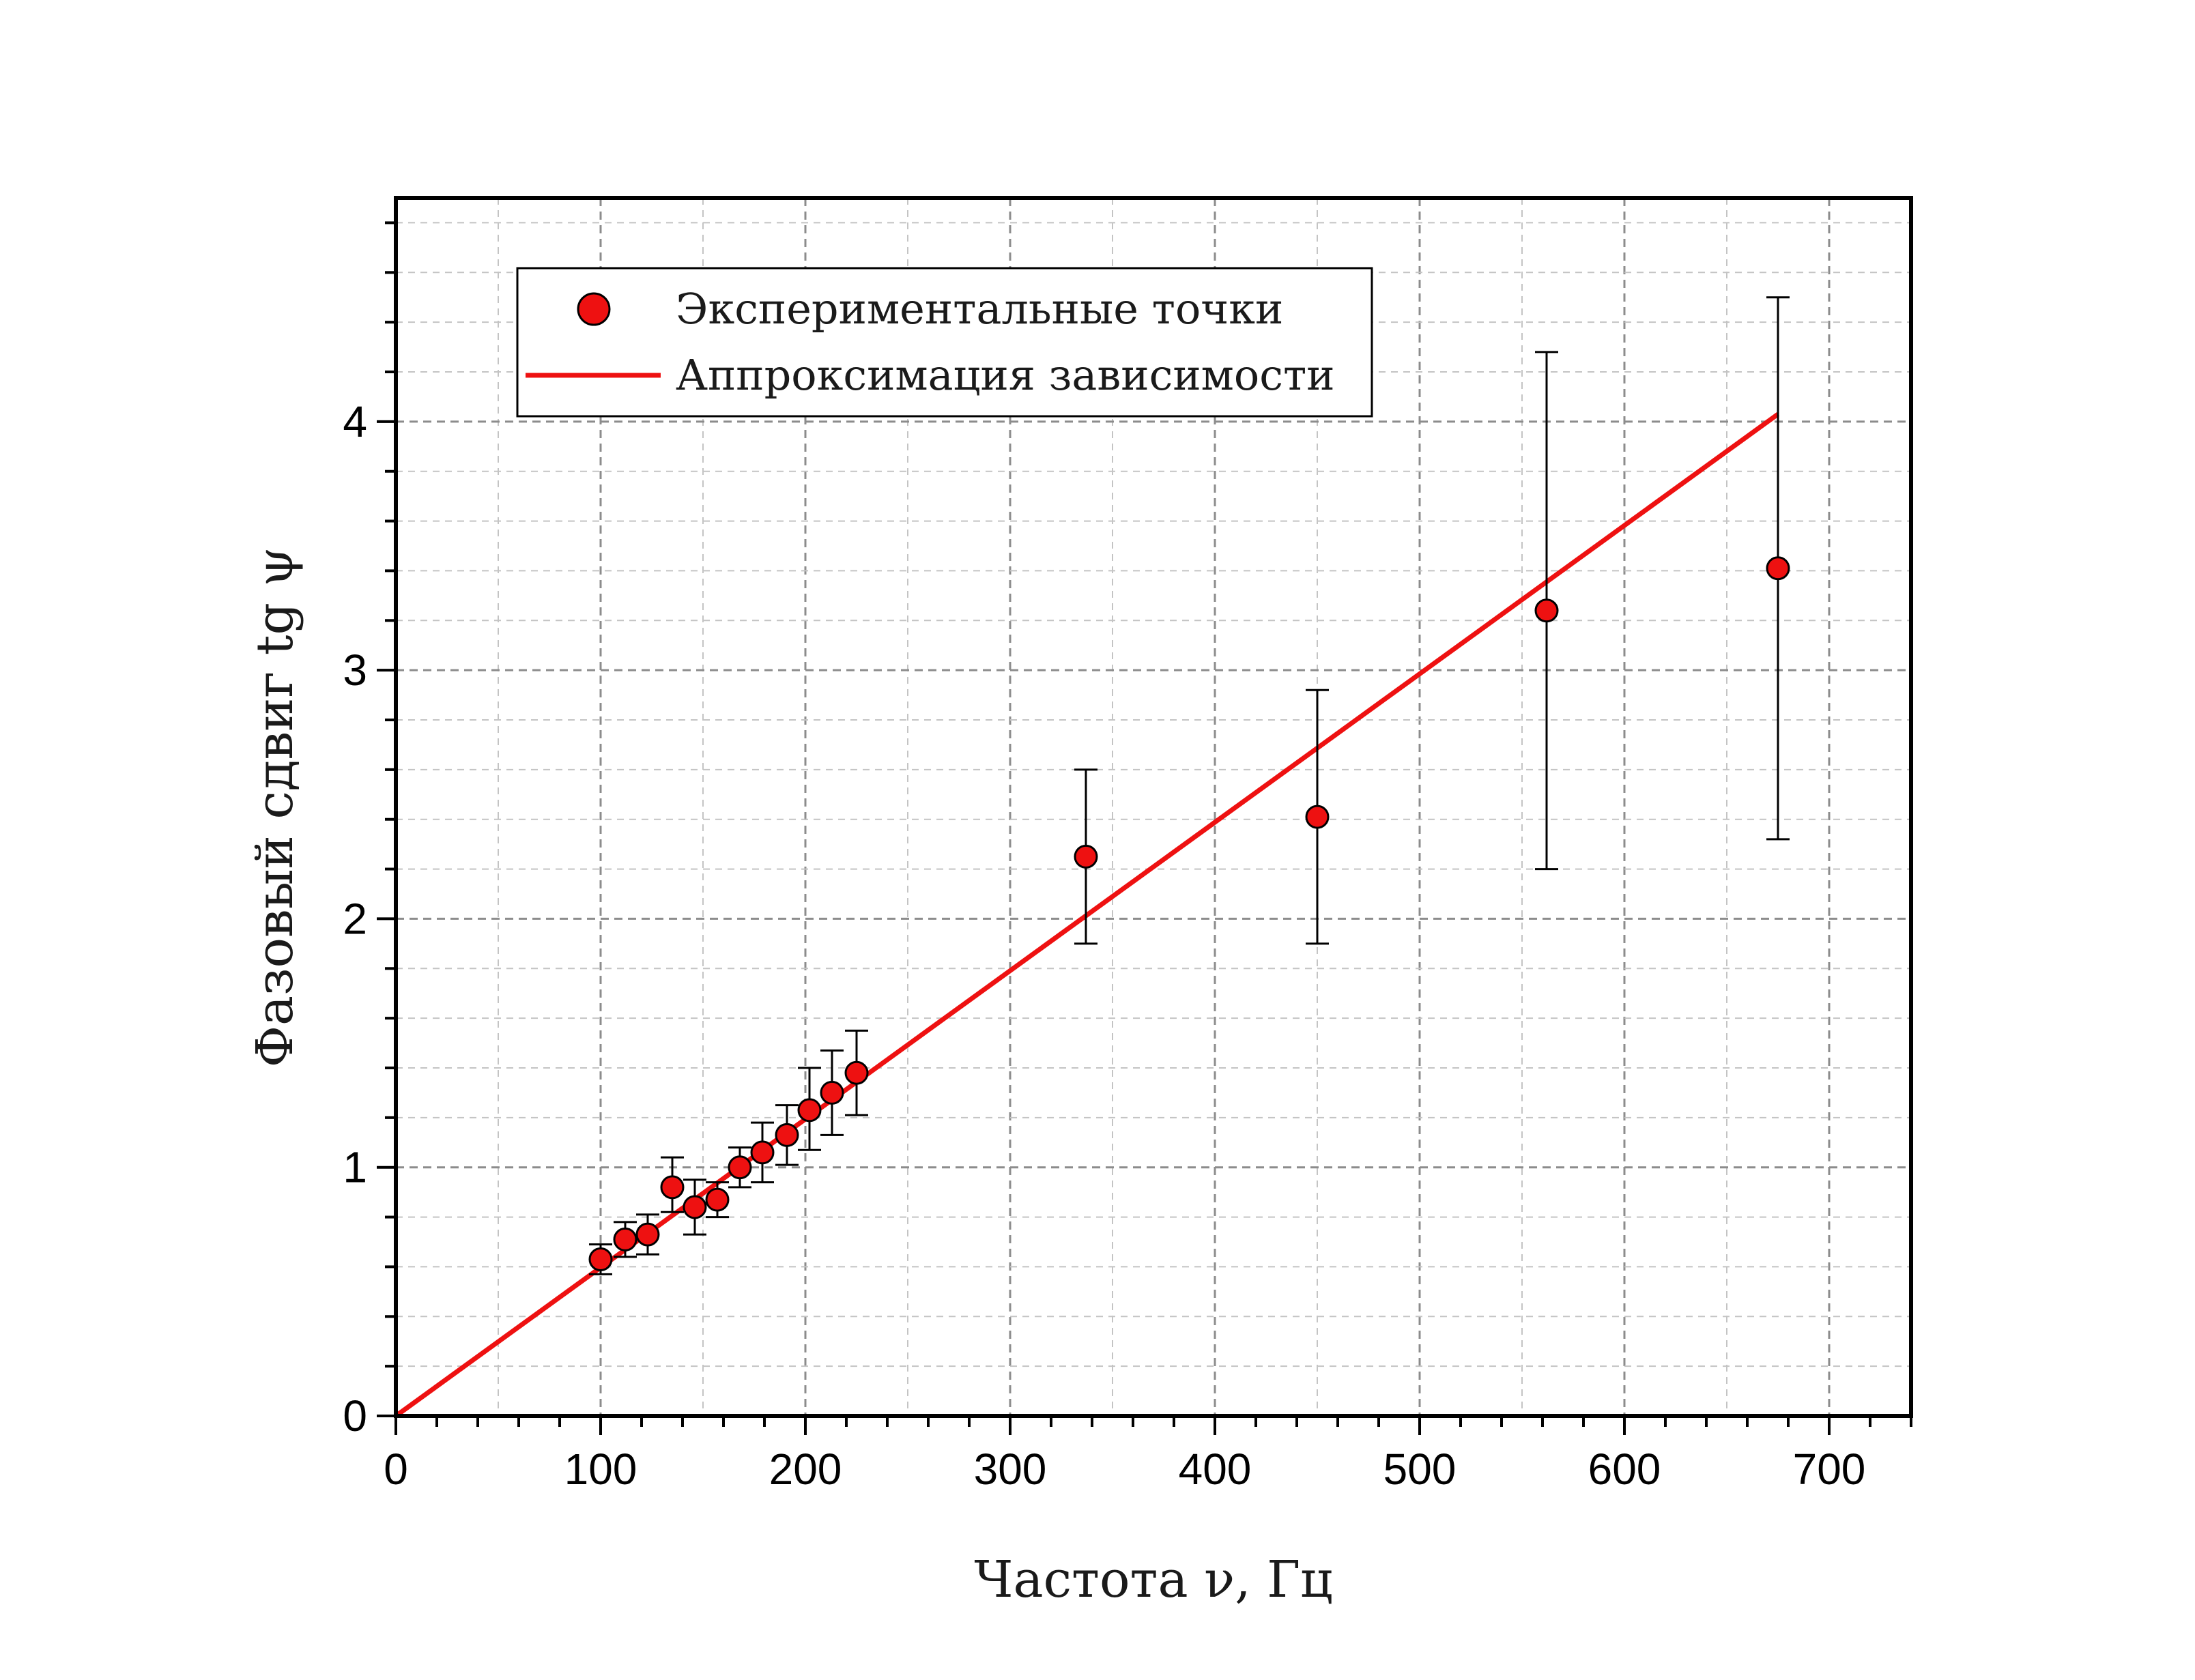  I want to click on y-axis-title: Фазовый сдвиг tg ψ, so click(275, 807).